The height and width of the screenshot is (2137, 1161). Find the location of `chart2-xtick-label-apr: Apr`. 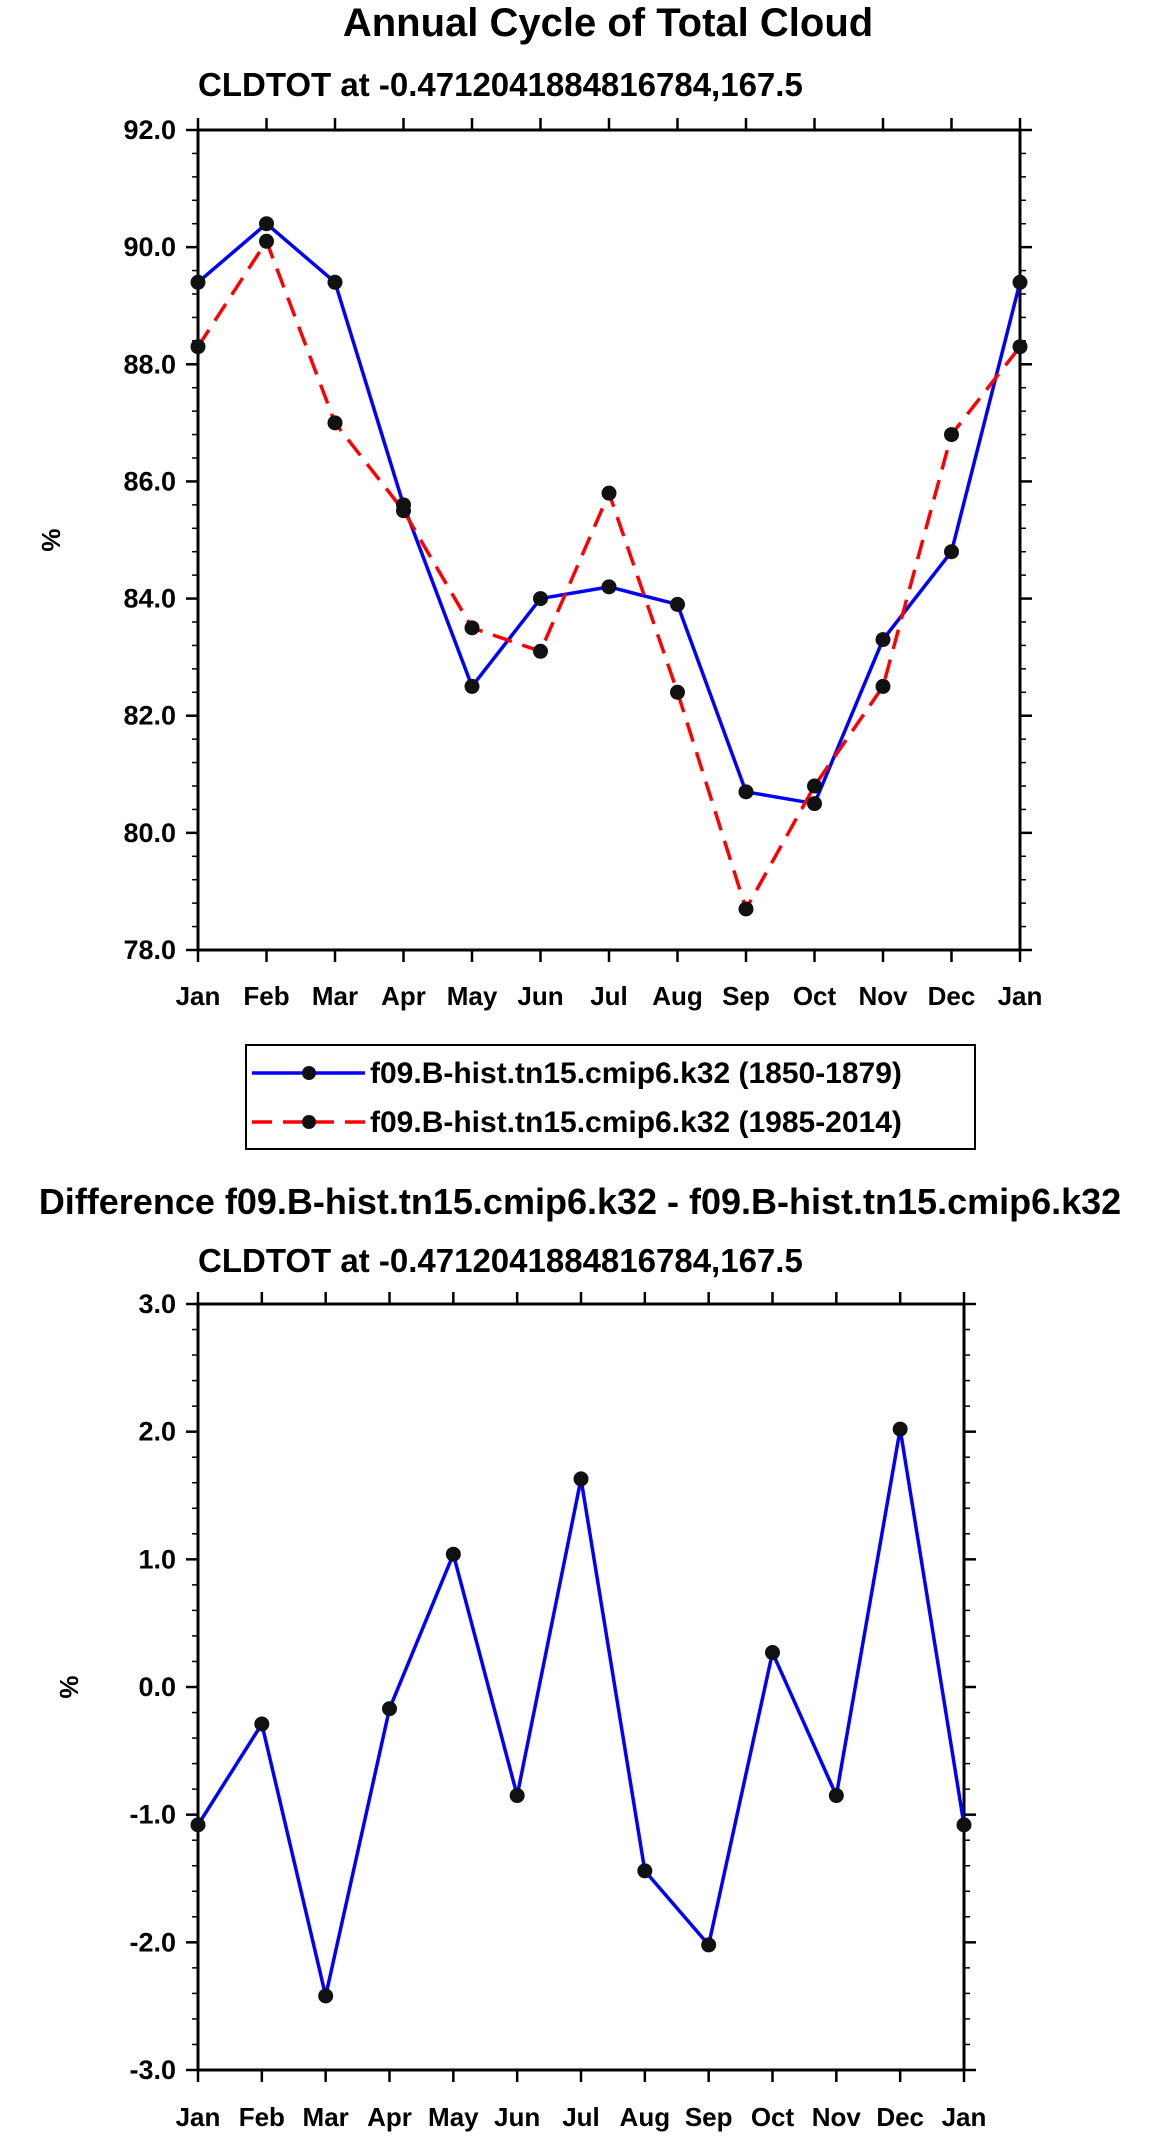

chart2-xtick-label-apr: Apr is located at coordinates (389, 2117).